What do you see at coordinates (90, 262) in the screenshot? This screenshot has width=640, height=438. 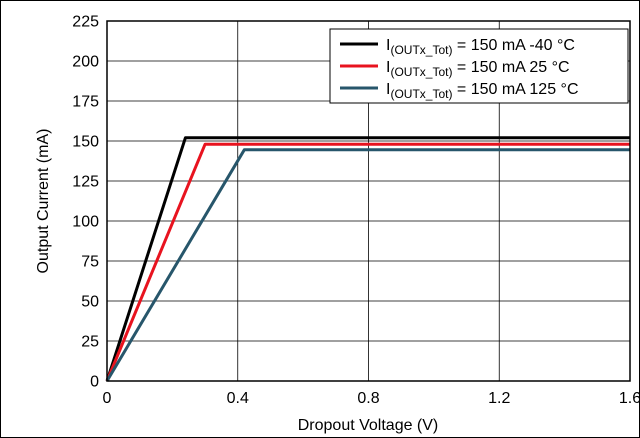 I see `y-tick-label: 75` at bounding box center [90, 262].